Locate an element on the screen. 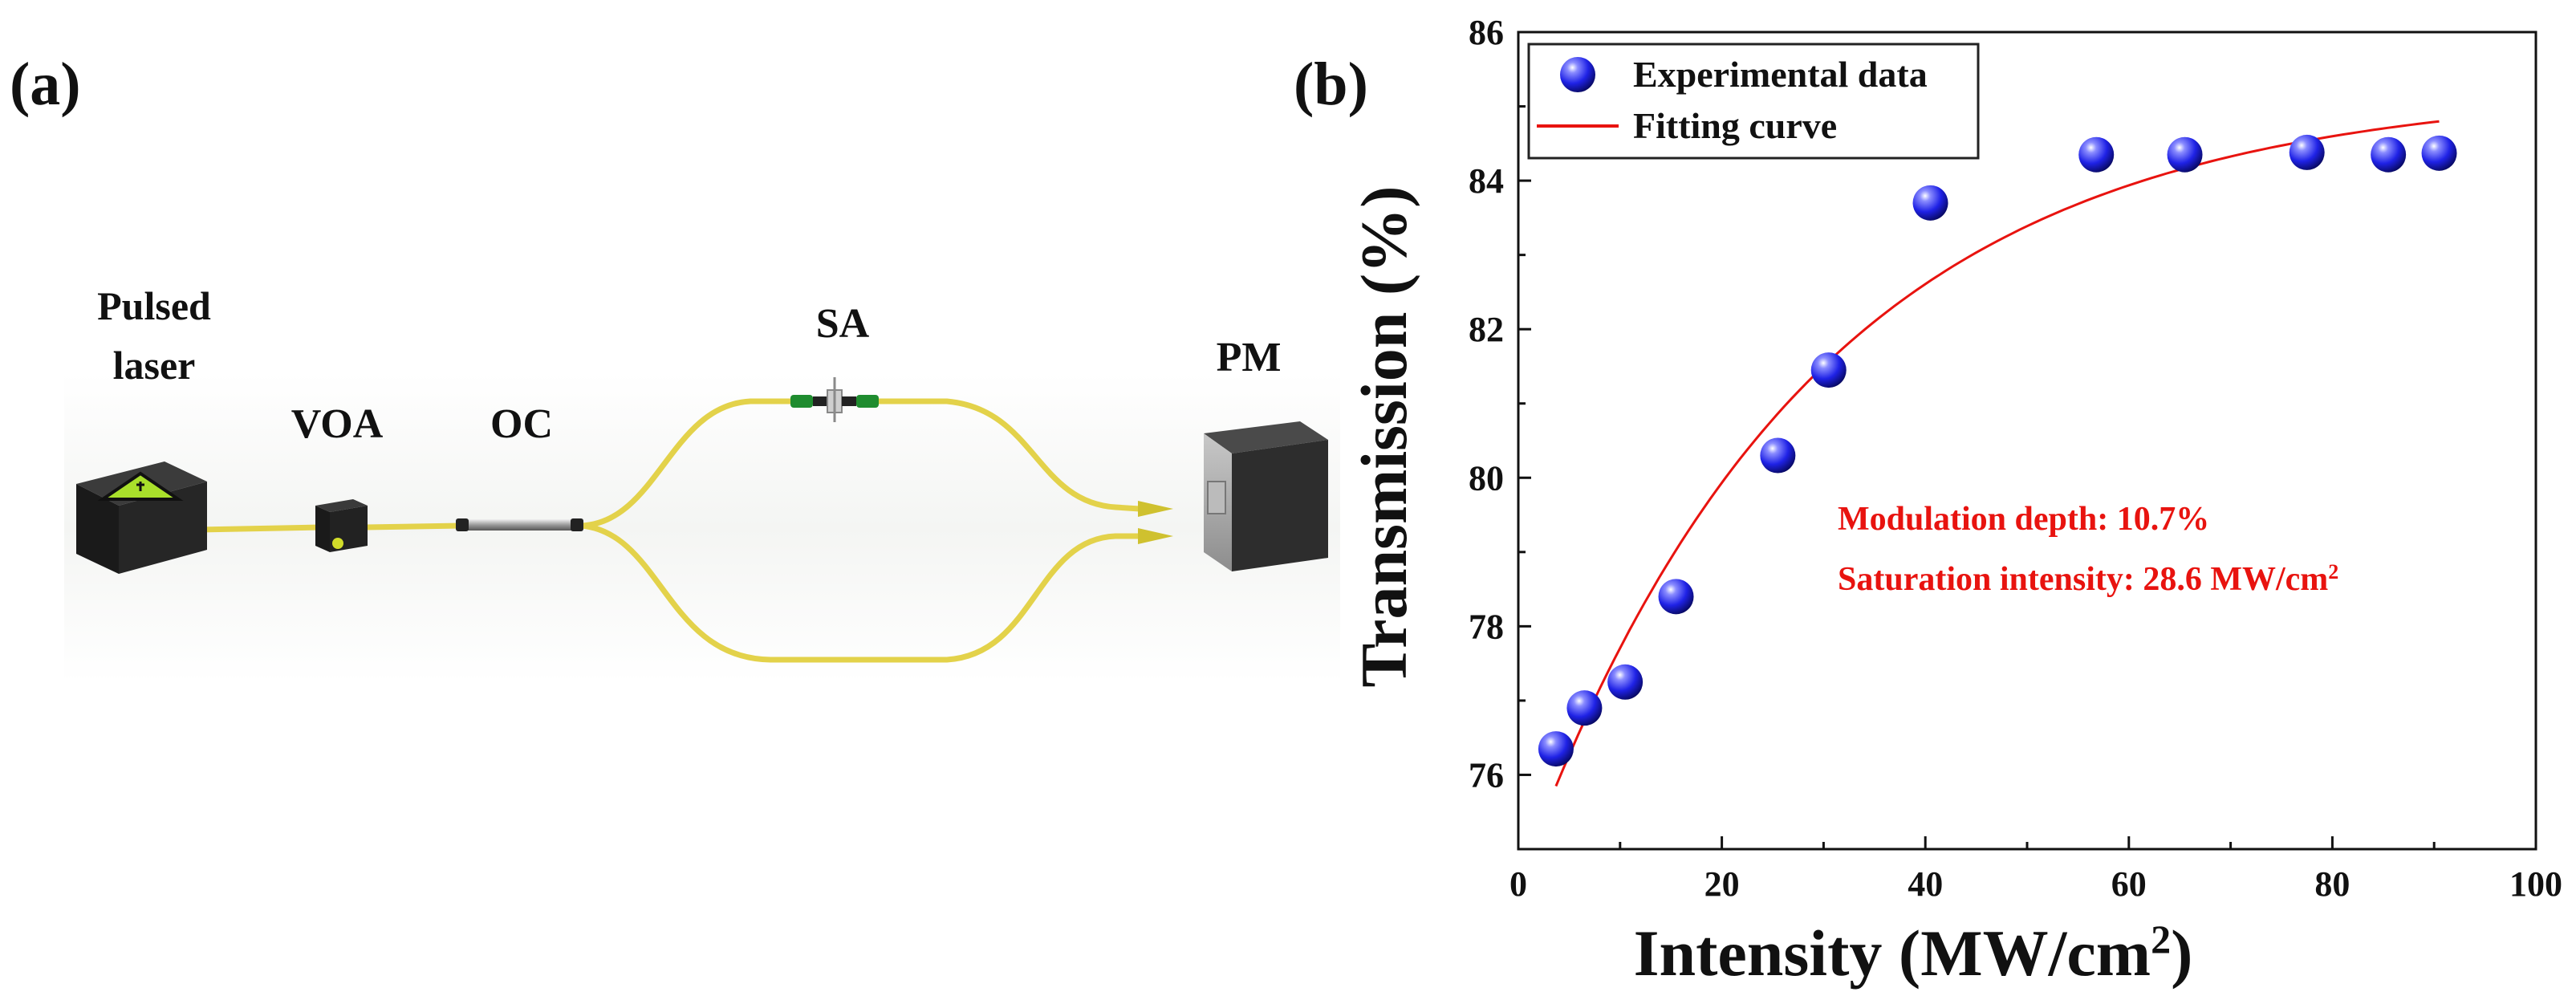  label-sa: SA is located at coordinates (843, 324).